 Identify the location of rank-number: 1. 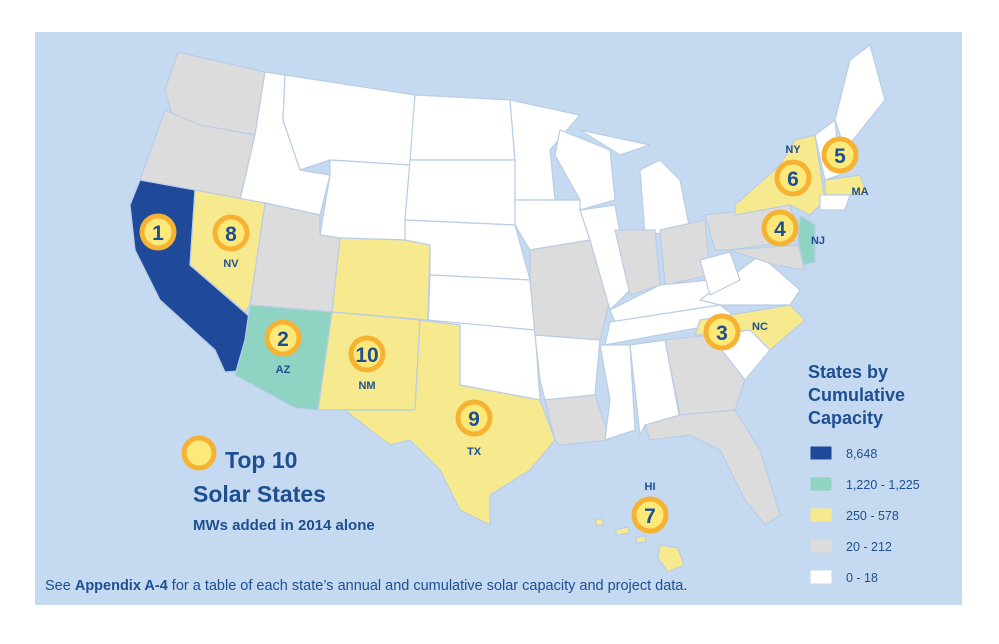
(158, 233).